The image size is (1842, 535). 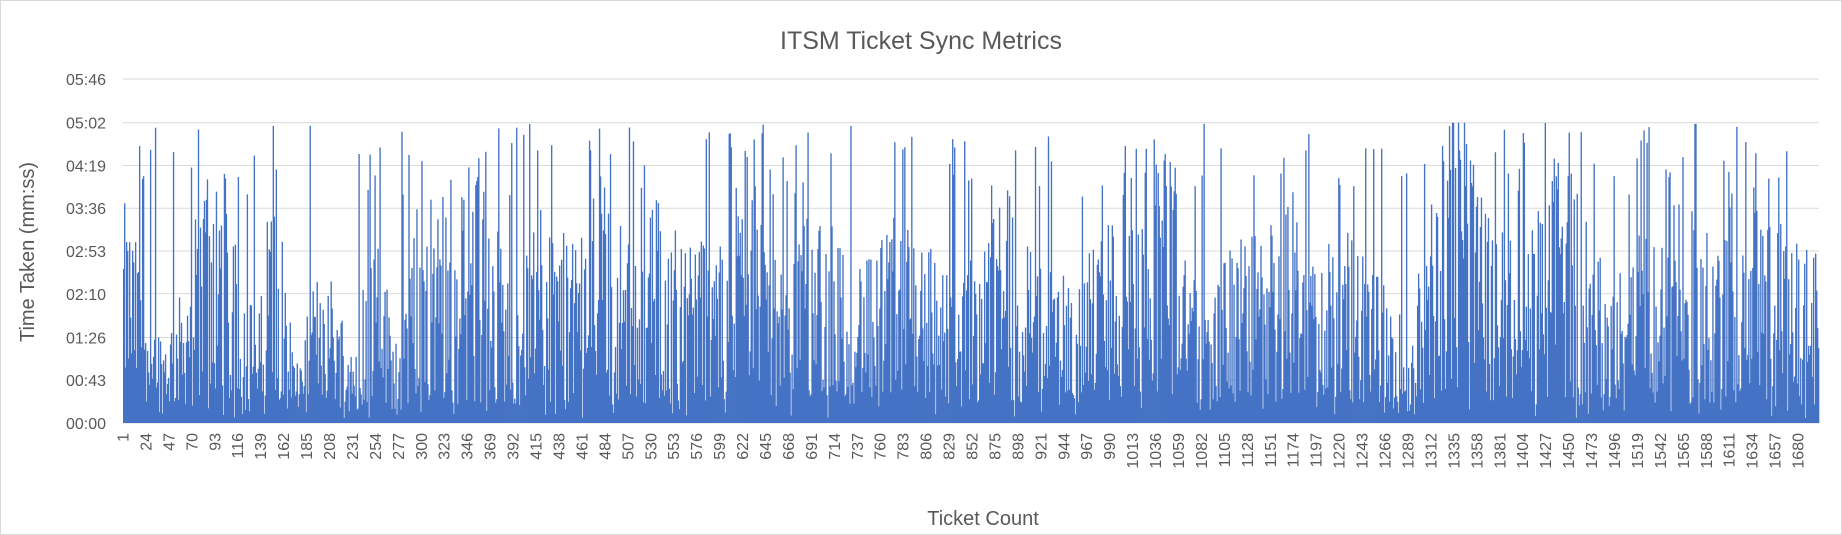 What do you see at coordinates (858, 446) in the screenshot?
I see `x-tick-label: 737` at bounding box center [858, 446].